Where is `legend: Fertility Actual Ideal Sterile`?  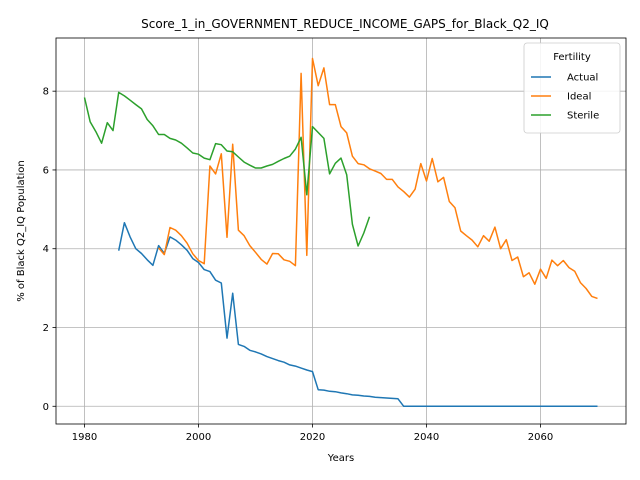
legend: Fertility Actual Ideal Sterile is located at coordinates (572, 88).